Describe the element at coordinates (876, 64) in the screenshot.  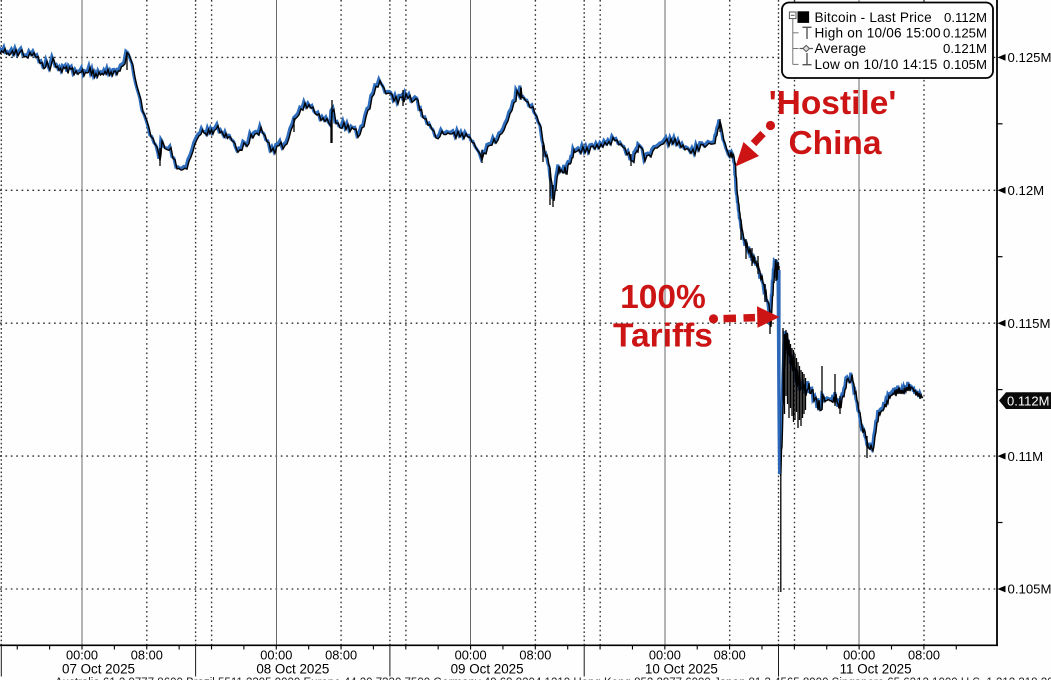
I see `svg-text: Low on 10/10 14:15` at that location.